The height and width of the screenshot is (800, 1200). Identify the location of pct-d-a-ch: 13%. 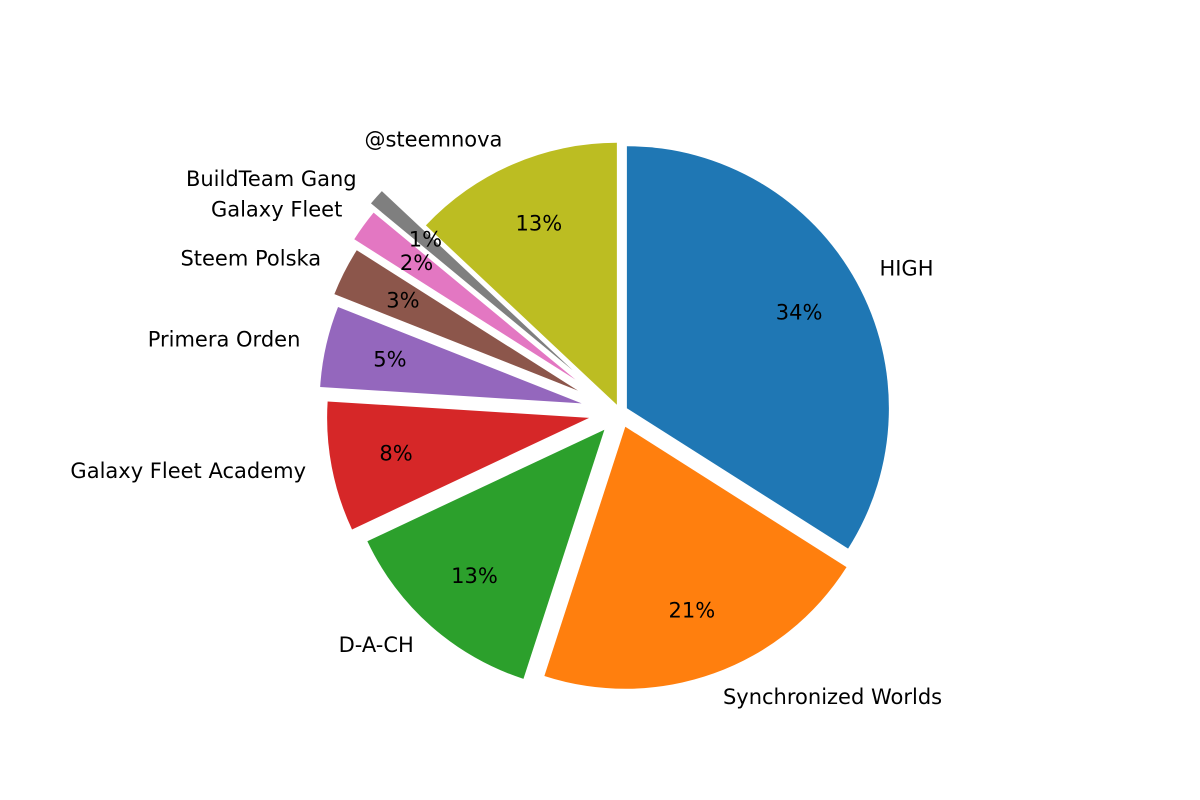
(474, 576).